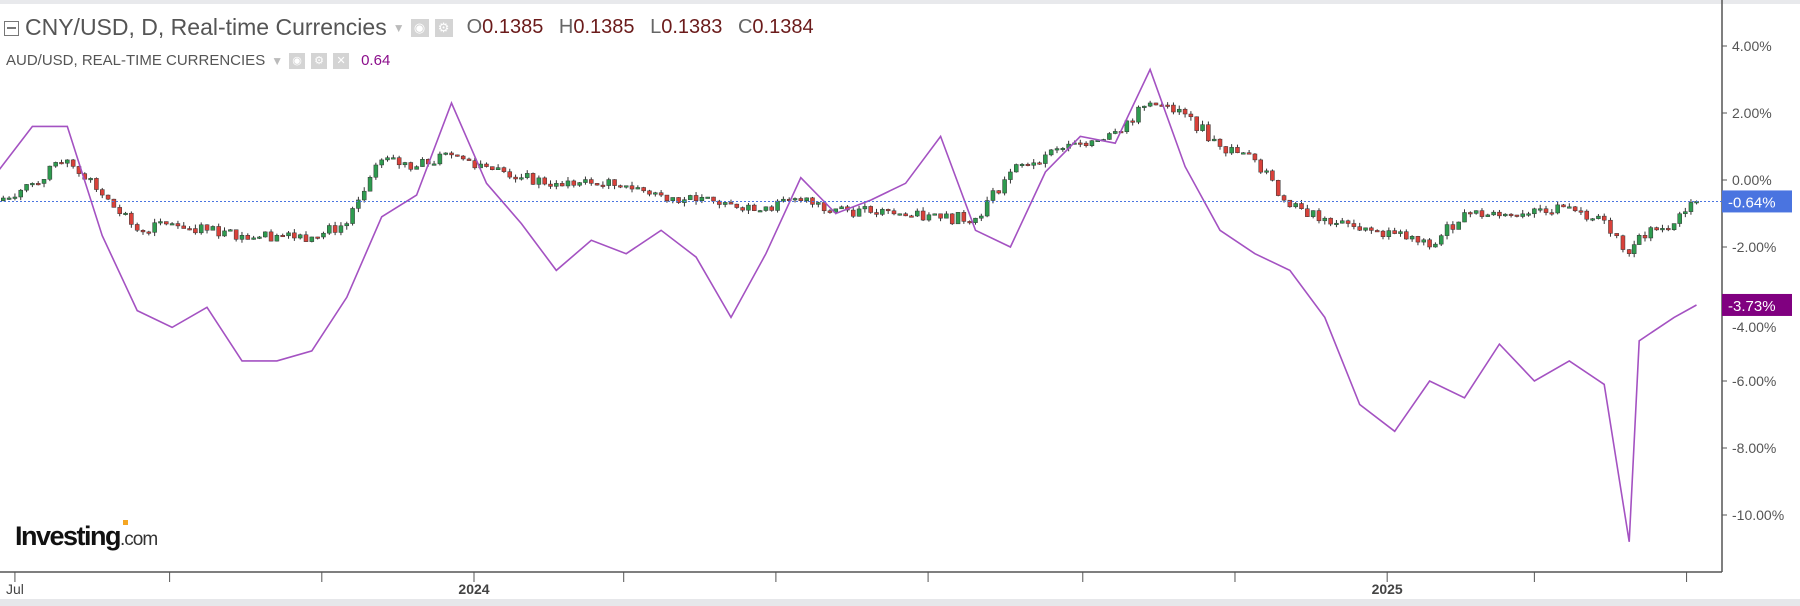 The width and height of the screenshot is (1800, 606). Describe the element at coordinates (1752, 113) in the screenshot. I see `y-tick-label: 2.00%` at that location.